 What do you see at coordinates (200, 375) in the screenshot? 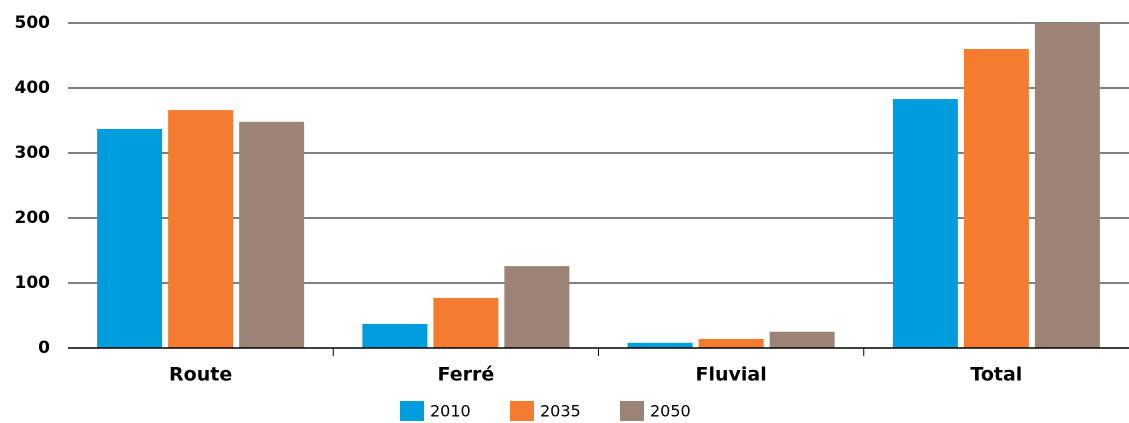
I see `x-tick-label: Route` at bounding box center [200, 375].